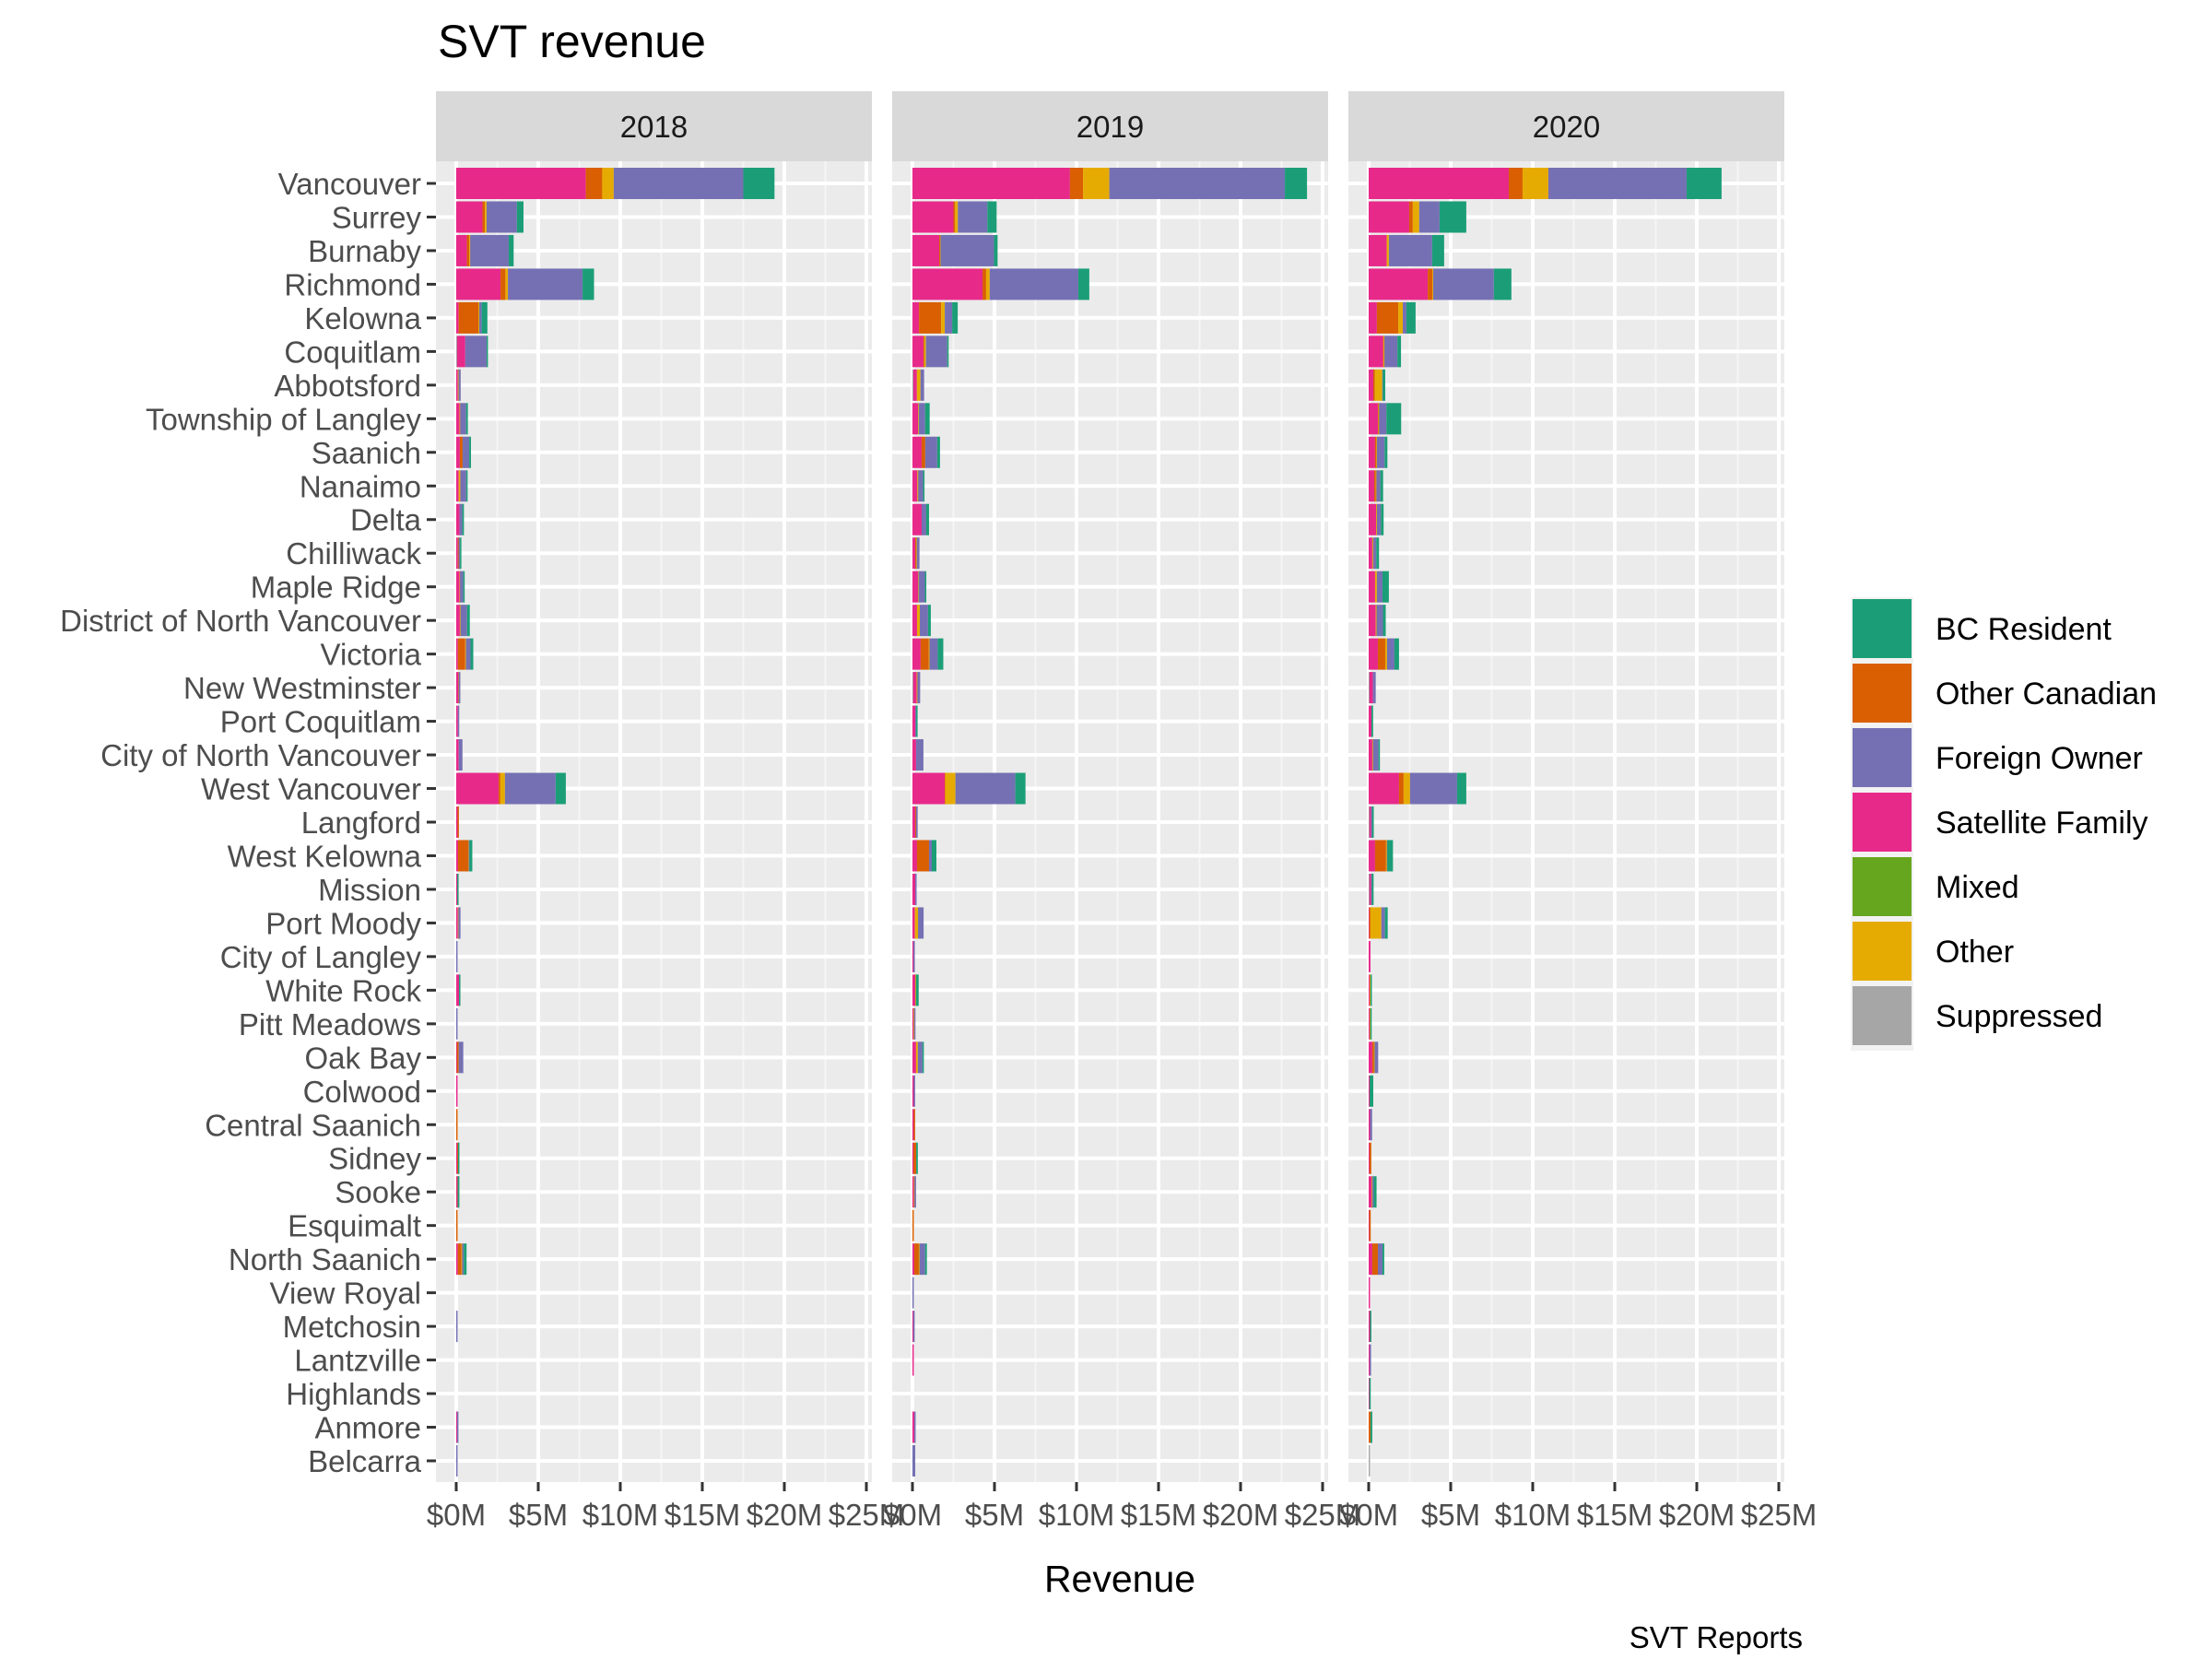 The image size is (2212, 1659). What do you see at coordinates (325, 856) in the screenshot?
I see `y-tick-label: West Kelowna` at bounding box center [325, 856].